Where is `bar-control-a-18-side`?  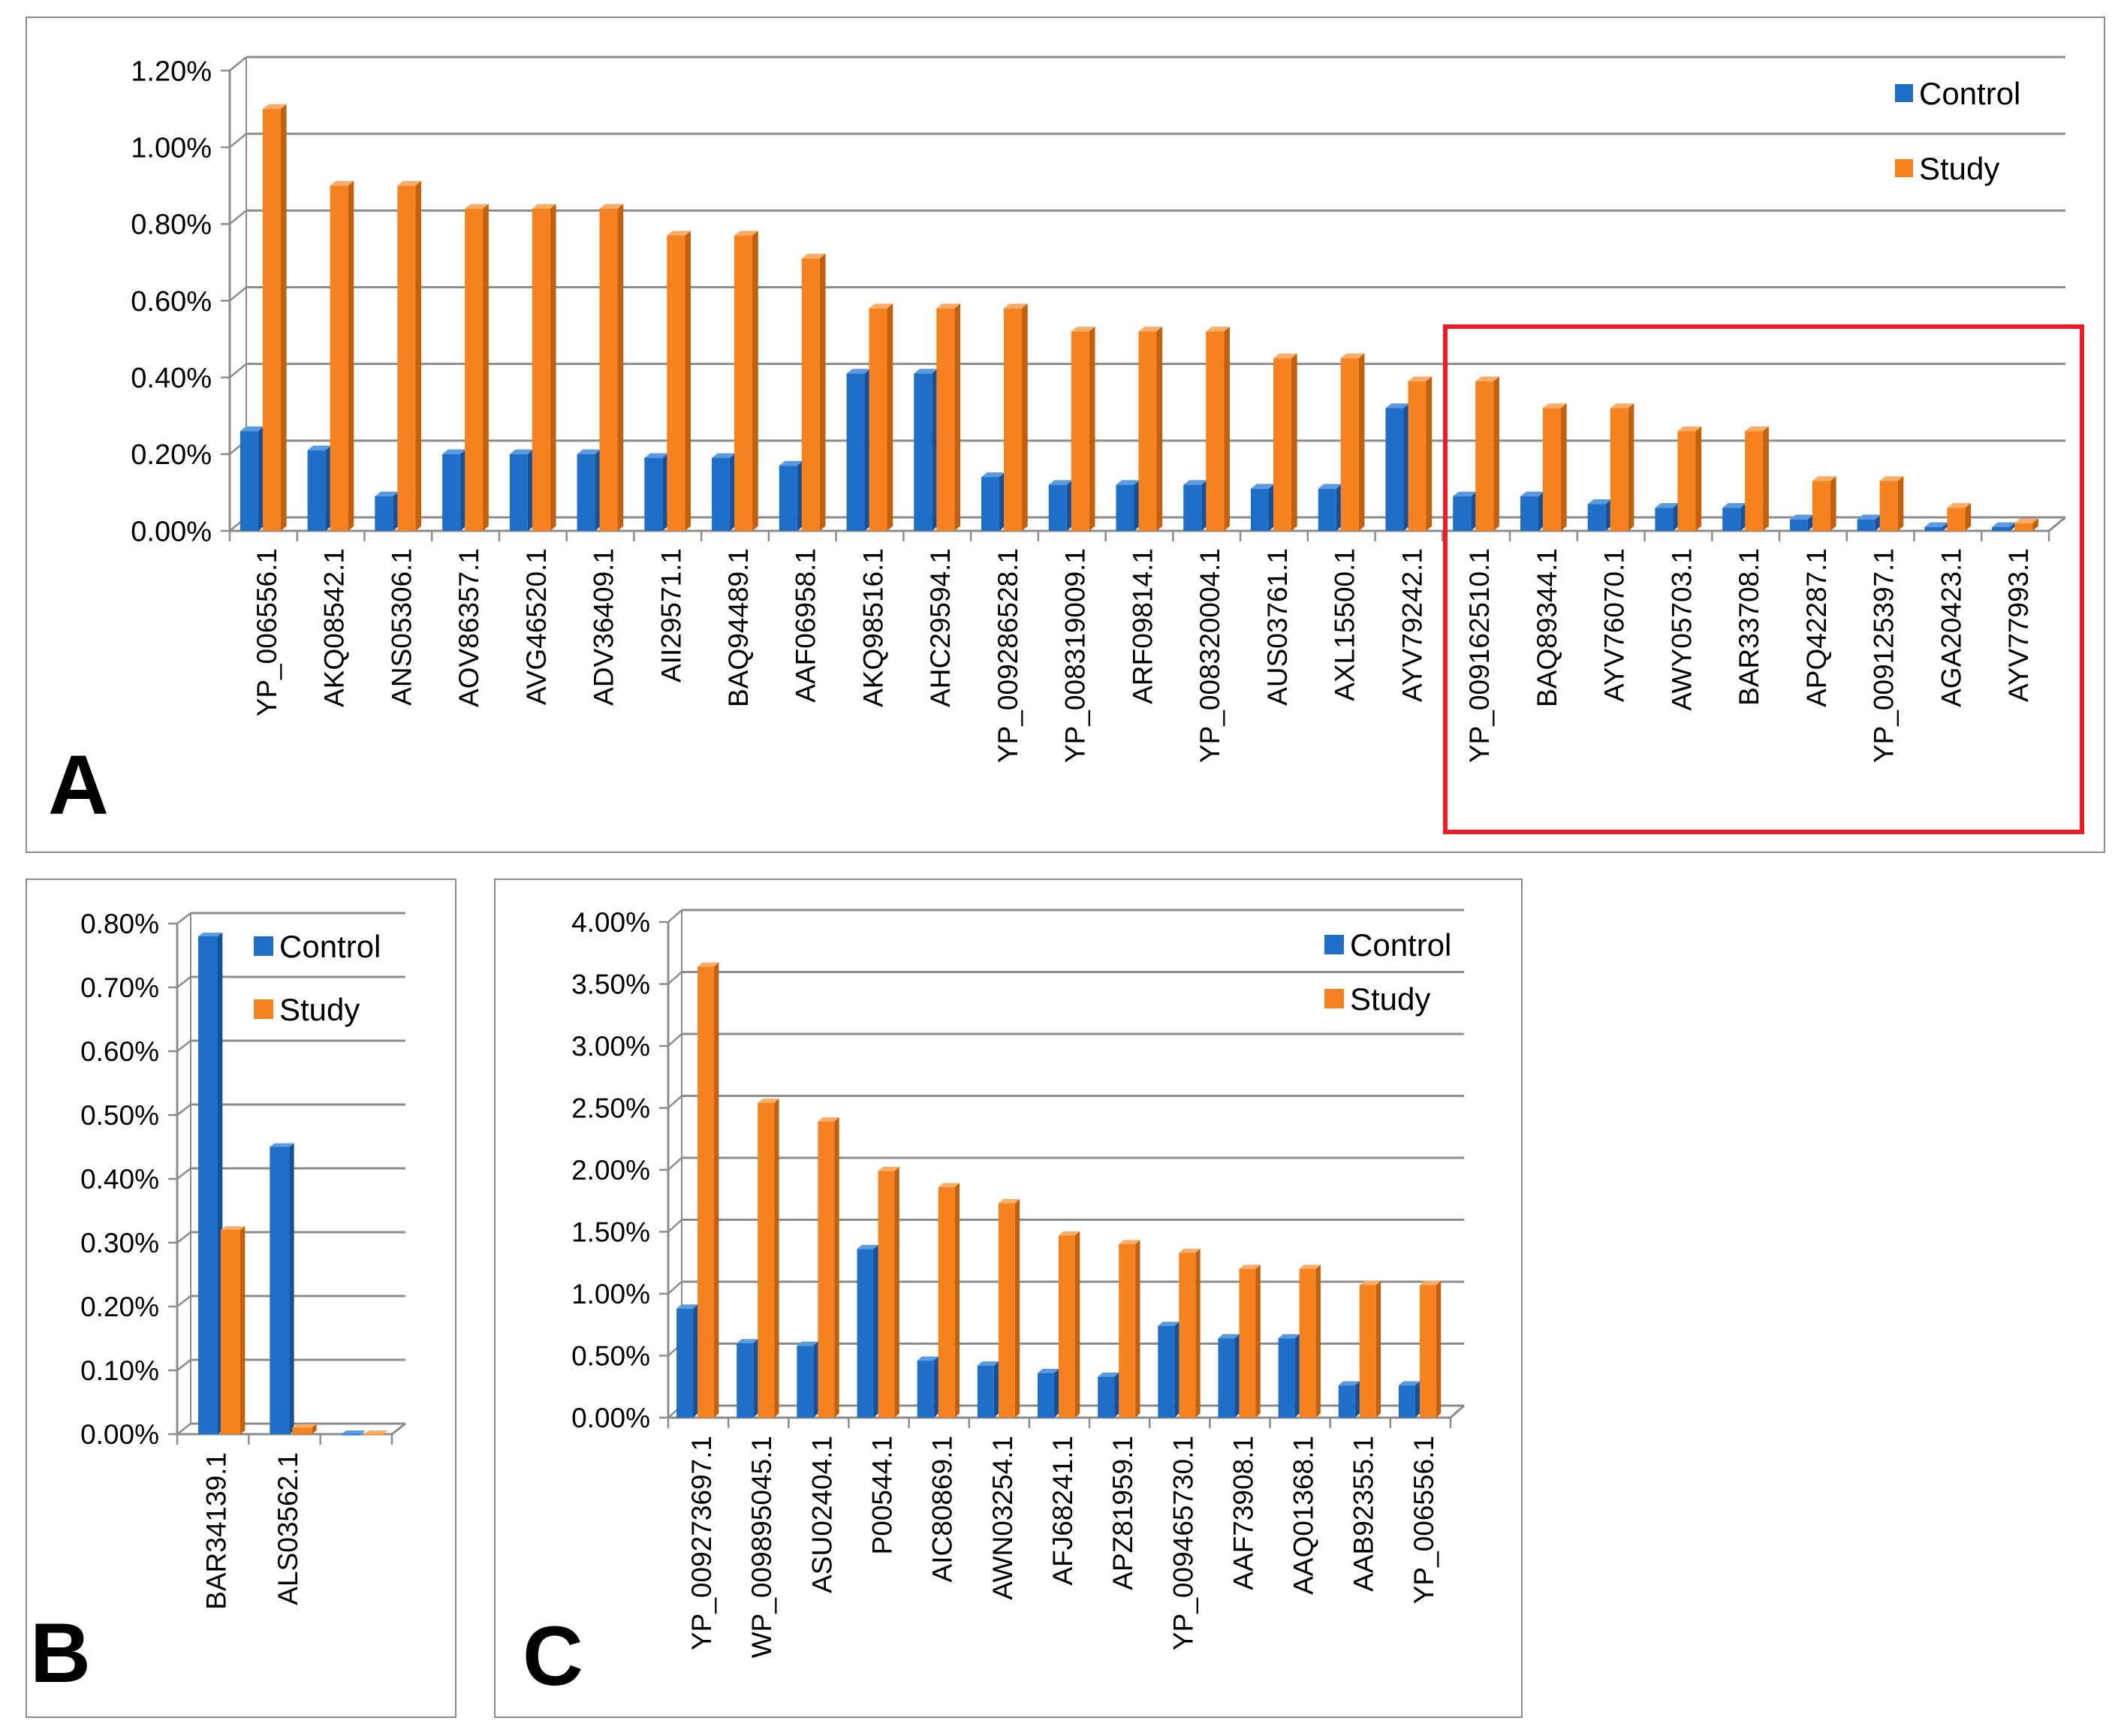
bar-control-a-18-side is located at coordinates (1474, 511).